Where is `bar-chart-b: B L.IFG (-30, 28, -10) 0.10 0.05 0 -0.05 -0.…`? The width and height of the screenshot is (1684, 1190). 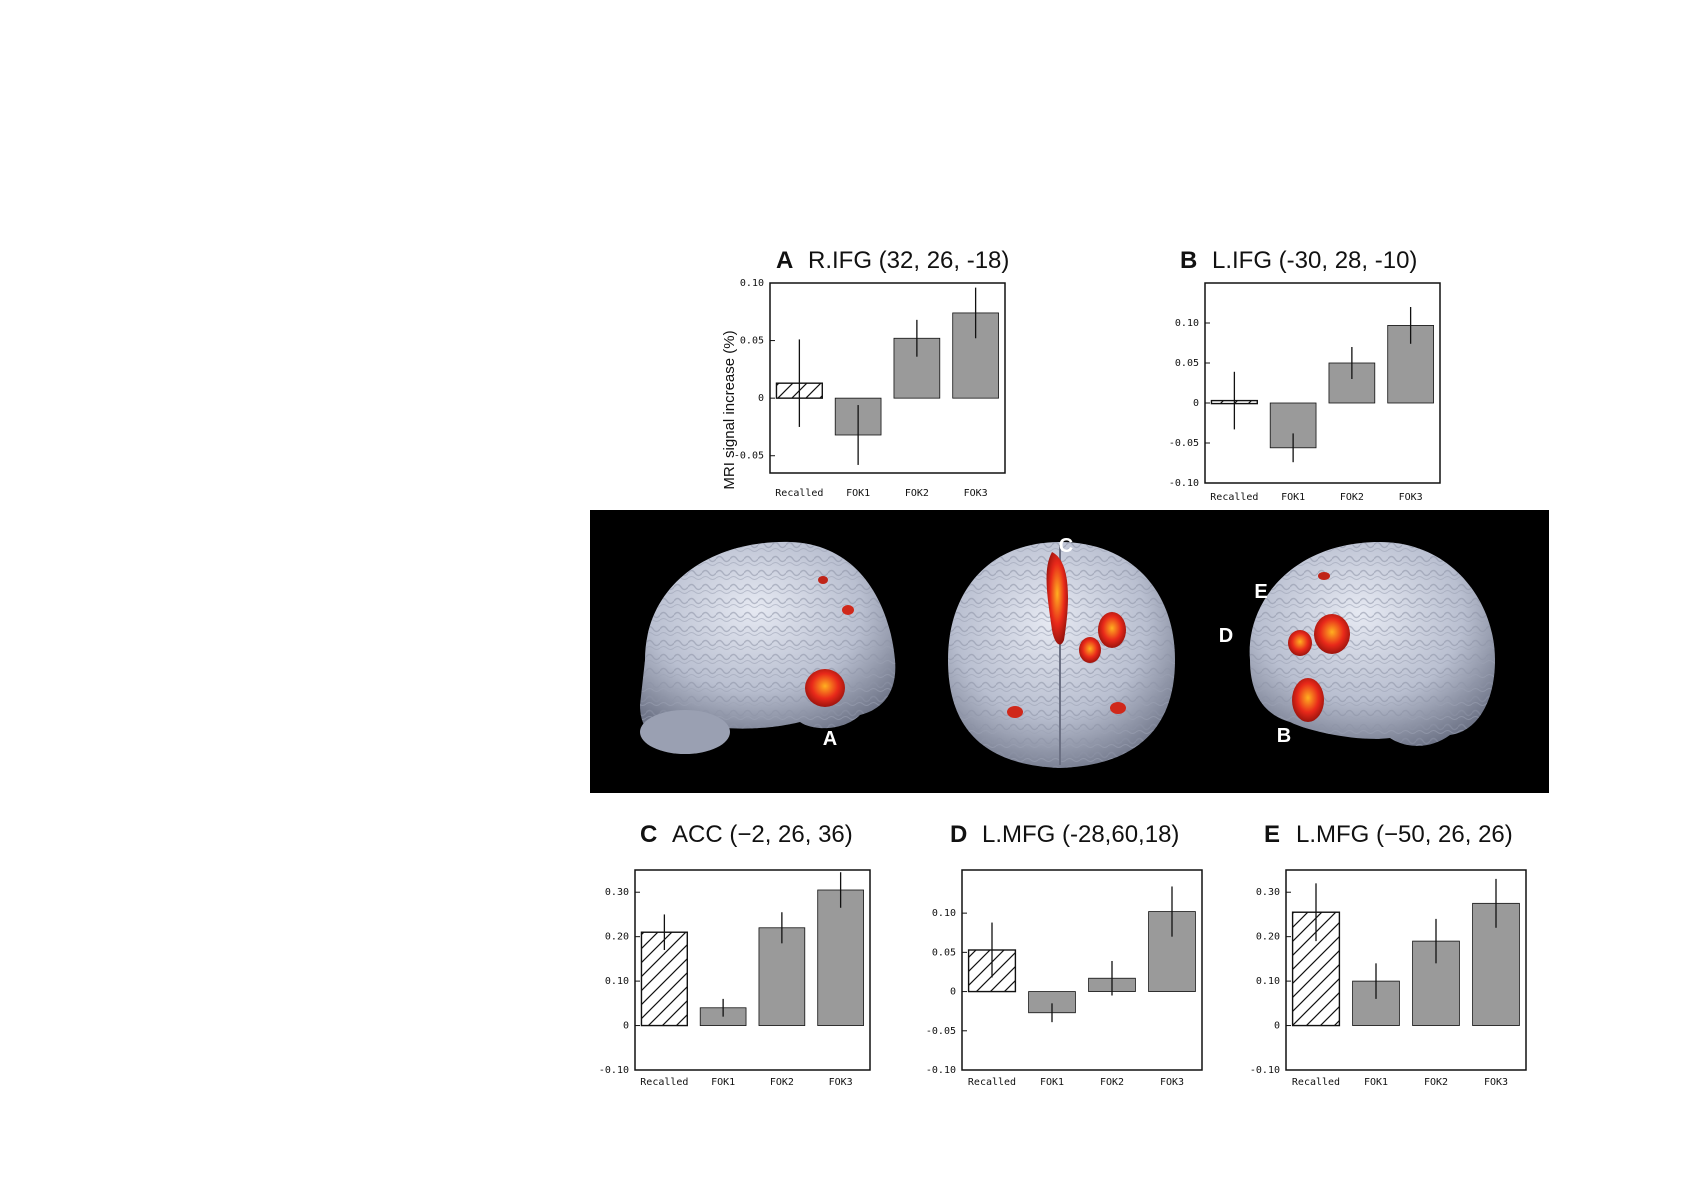
bar-chart-b: B L.IFG (-30, 28, -10) 0.10 0.05 0 -0.05 -0.… is located at coordinates (1305, 375).